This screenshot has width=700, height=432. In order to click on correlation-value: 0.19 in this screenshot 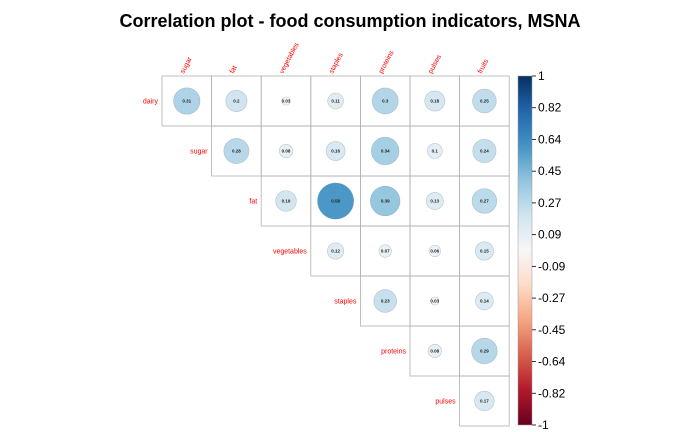, I will do `click(286, 201)`.